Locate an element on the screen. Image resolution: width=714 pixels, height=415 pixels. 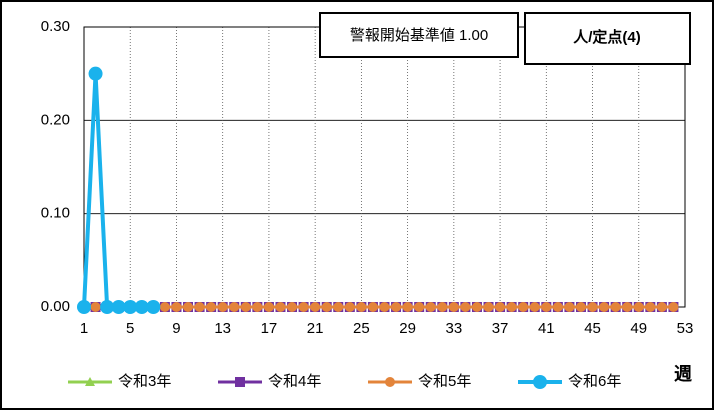
annotation-box is located at coordinates (419, 35).